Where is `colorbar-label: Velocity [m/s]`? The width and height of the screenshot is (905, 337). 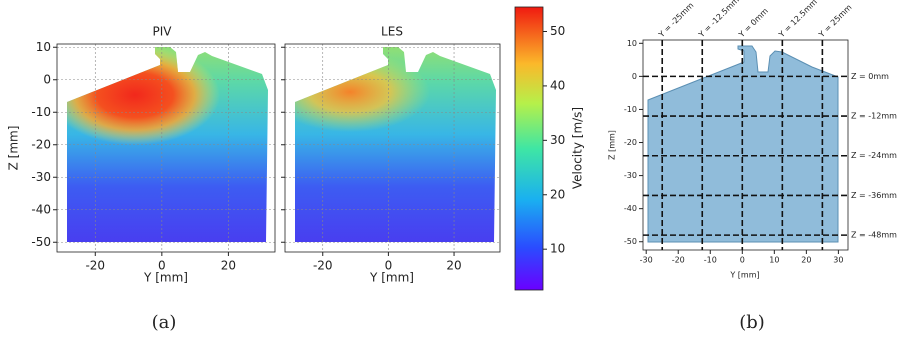
colorbar-label: Velocity [m/s] is located at coordinates (578, 148).